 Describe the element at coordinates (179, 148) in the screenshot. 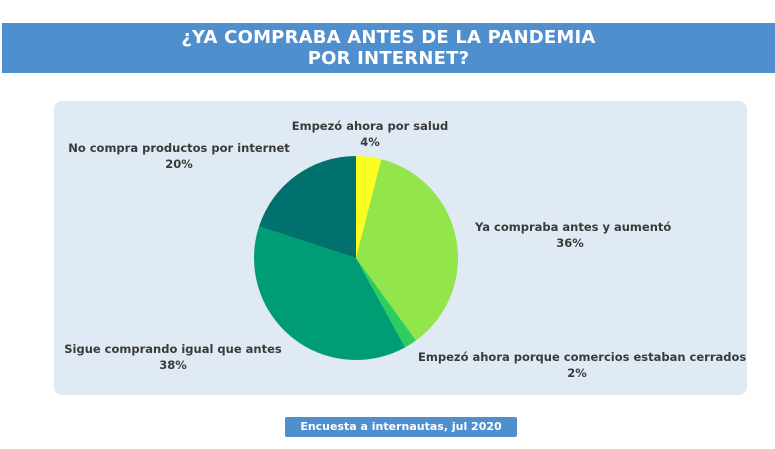

I see `slice-label-text: No compra productos por internet` at that location.